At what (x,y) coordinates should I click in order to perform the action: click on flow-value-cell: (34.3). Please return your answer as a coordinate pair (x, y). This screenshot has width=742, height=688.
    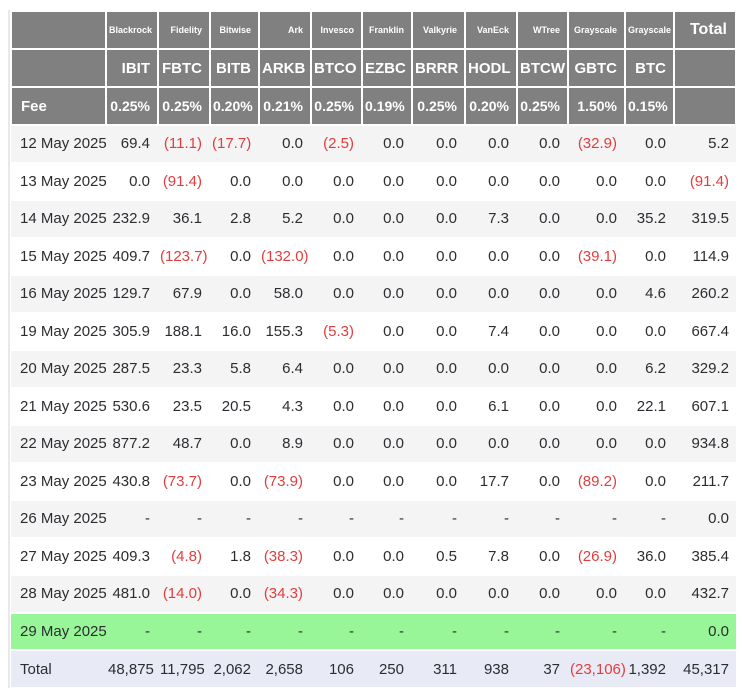
    Looking at the image, I should click on (285, 594).